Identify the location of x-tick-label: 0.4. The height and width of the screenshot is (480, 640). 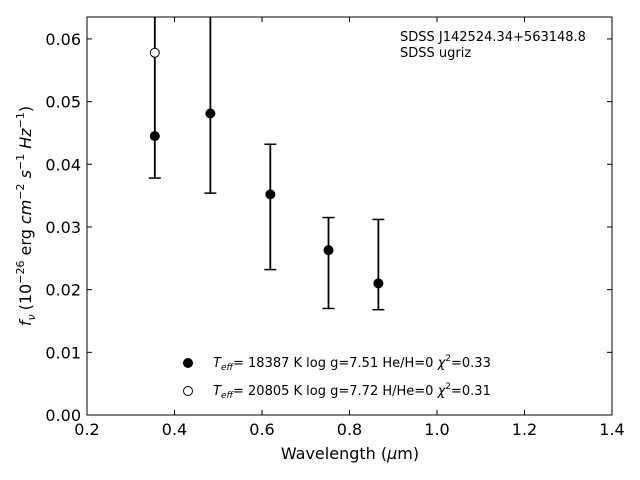
(174, 429).